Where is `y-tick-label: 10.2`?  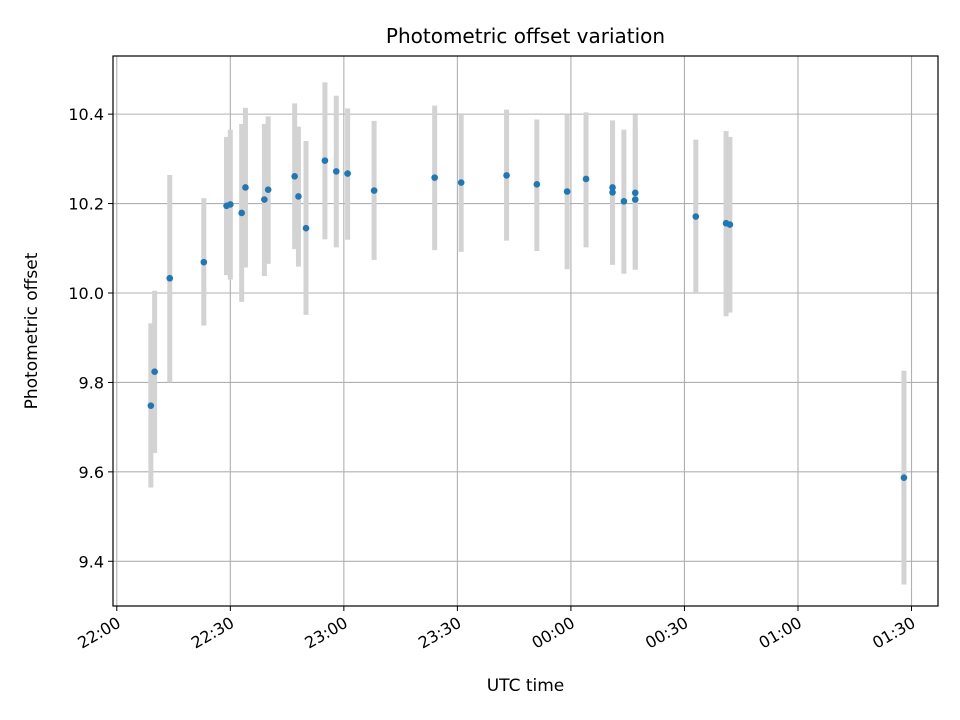 y-tick-label: 10.2 is located at coordinates (86, 204).